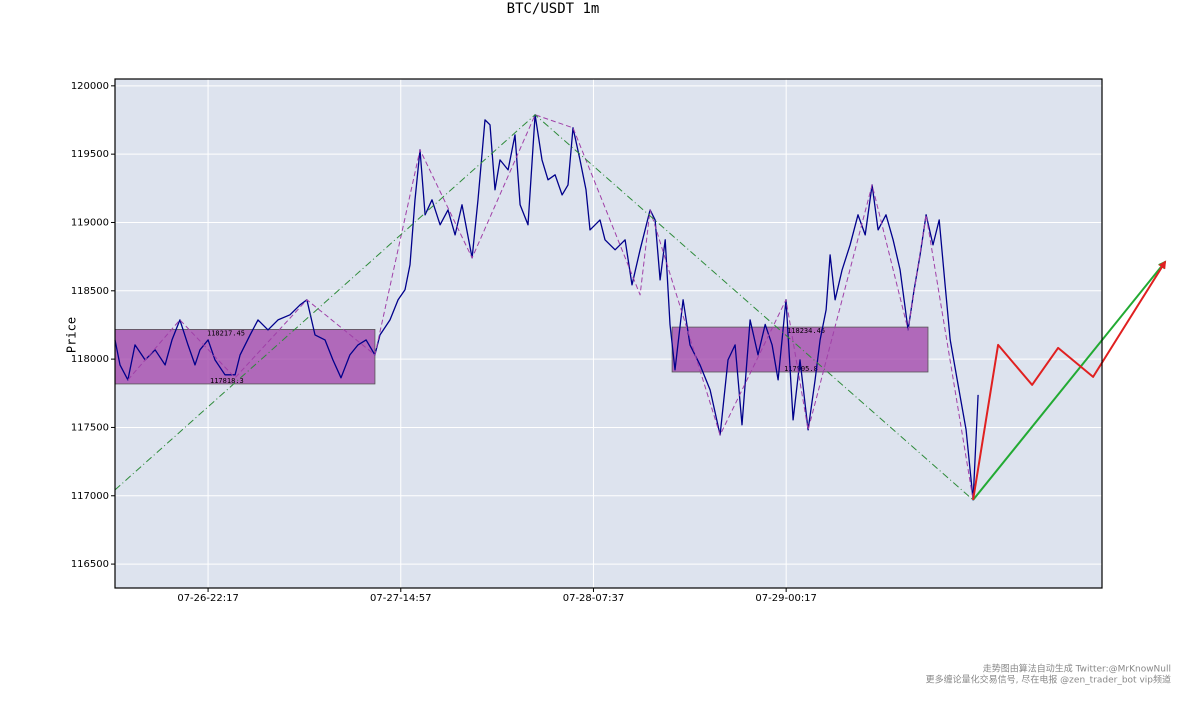  Describe the element at coordinates (90, 86) in the screenshot. I see `y-tick-label: 120000` at that location.